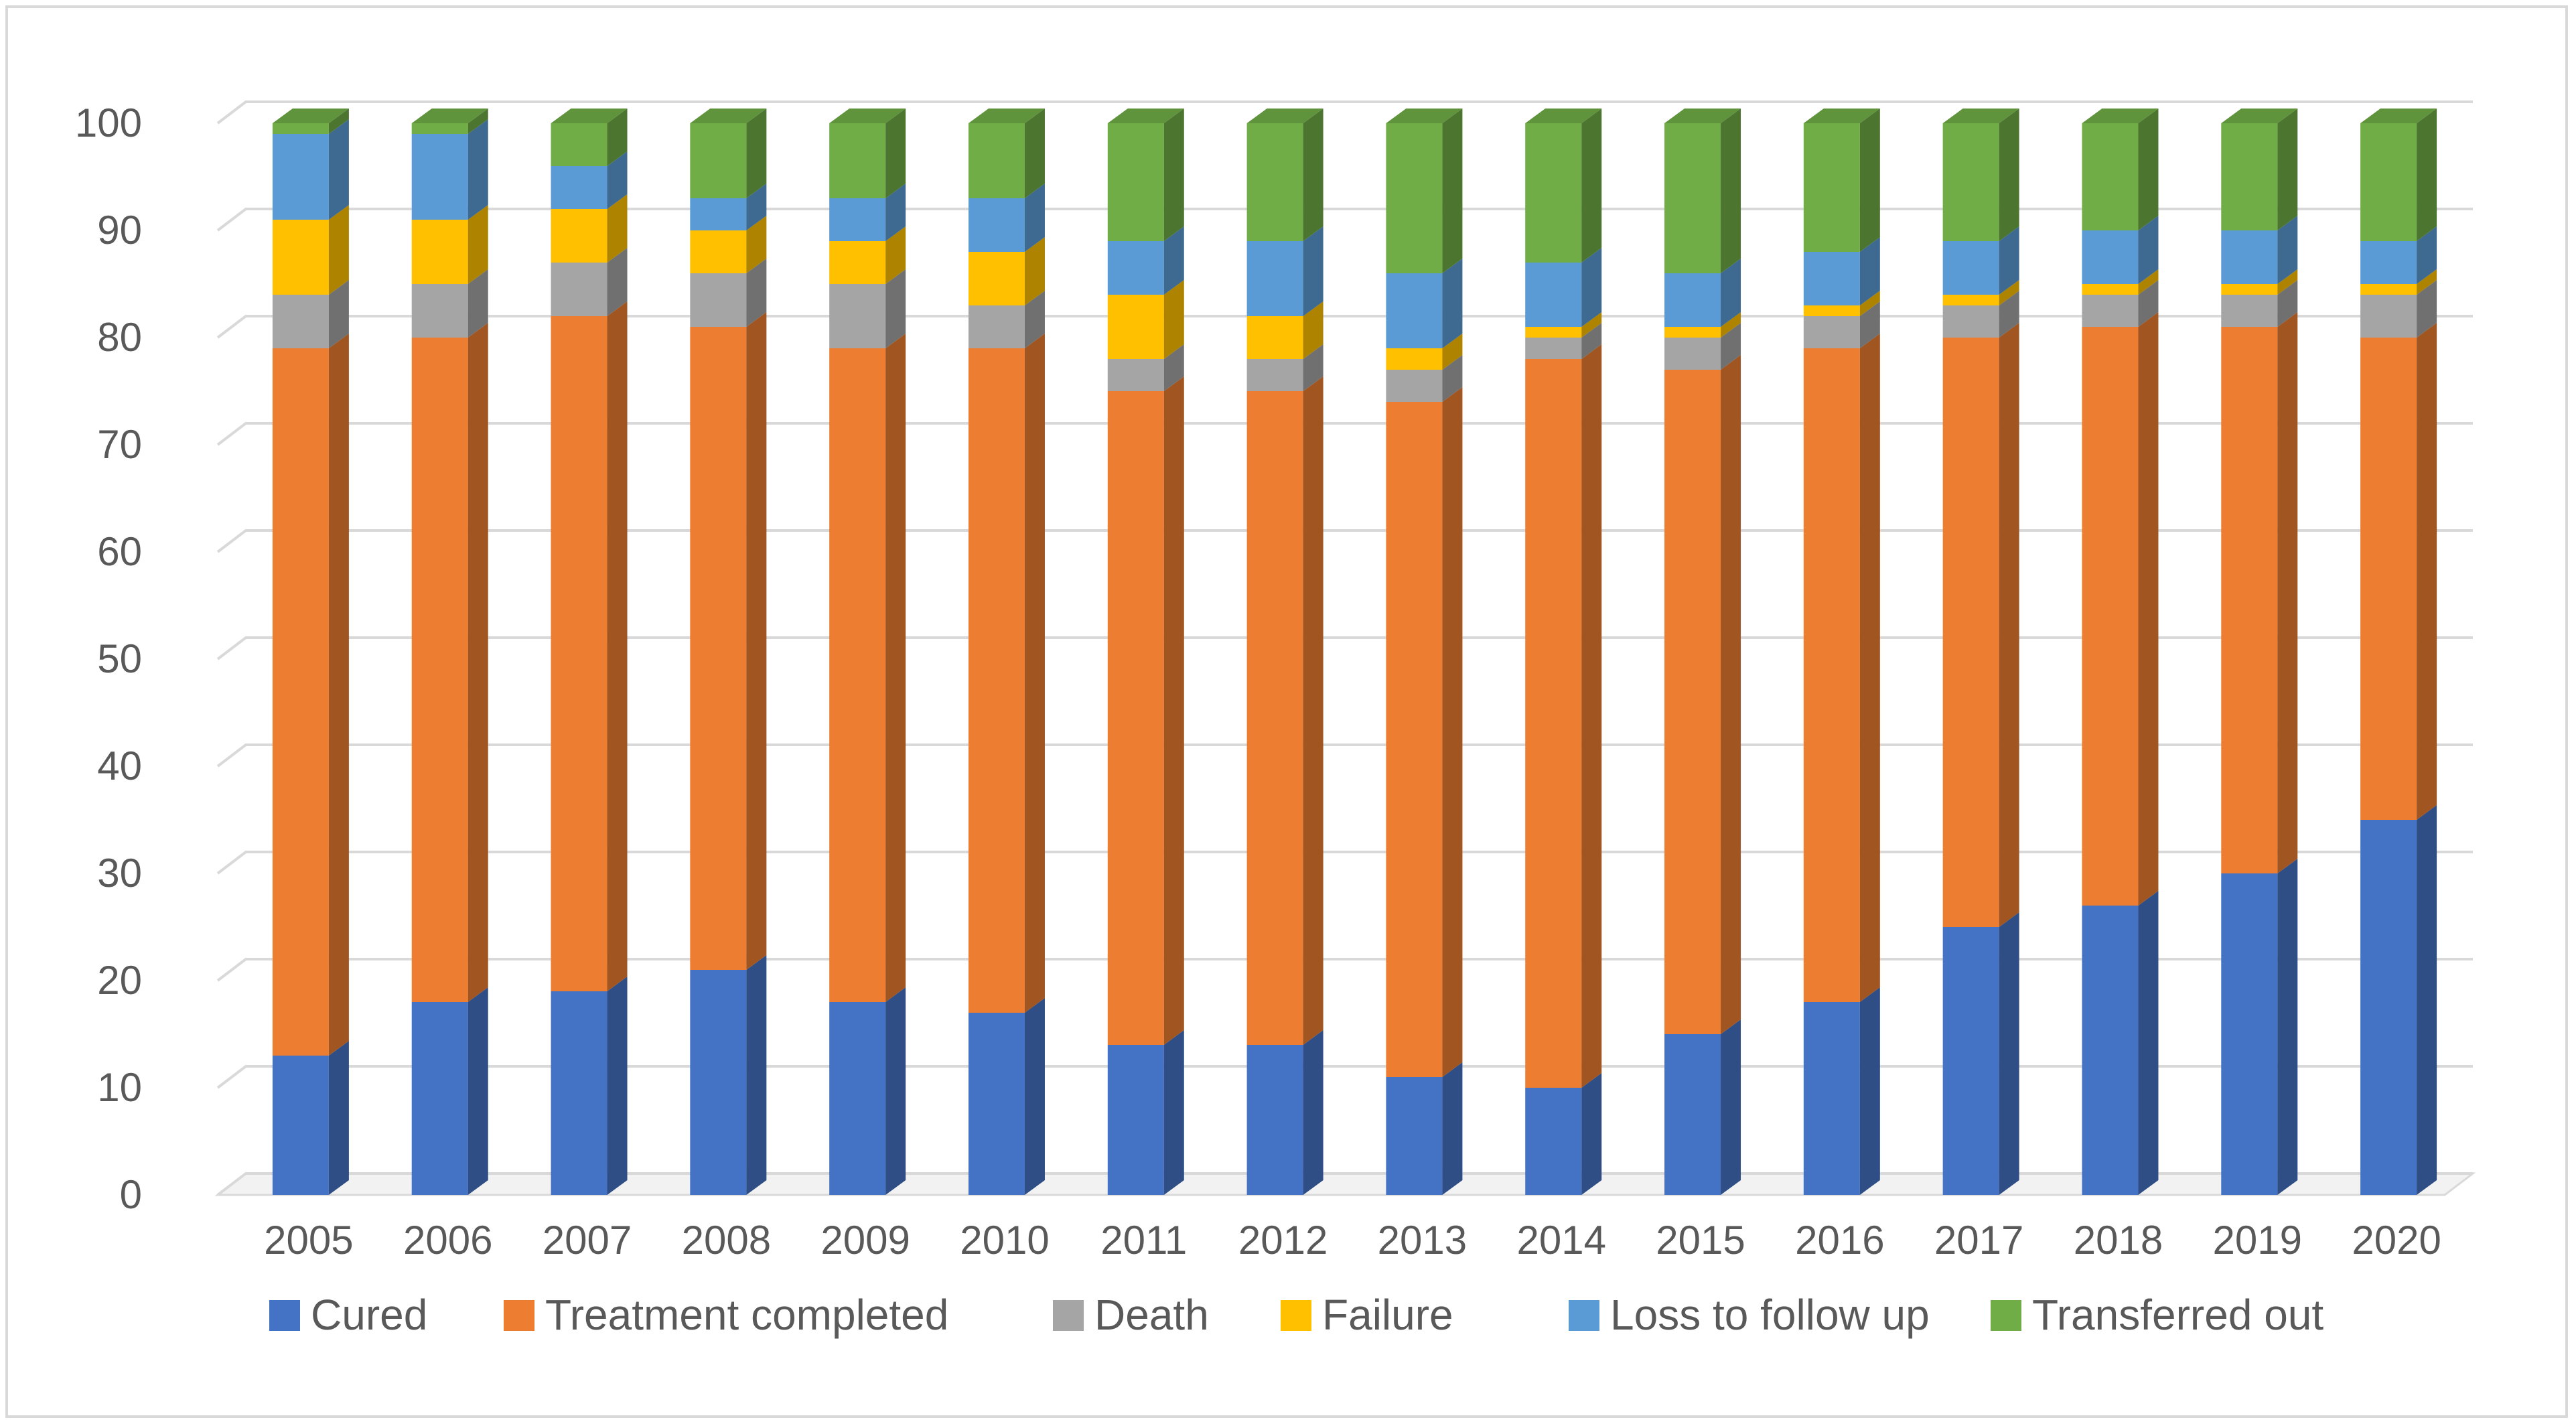 The height and width of the screenshot is (1426, 2576). Describe the element at coordinates (1563, 186) in the screenshot. I see `bar-segment-transferred-out-2014` at that location.